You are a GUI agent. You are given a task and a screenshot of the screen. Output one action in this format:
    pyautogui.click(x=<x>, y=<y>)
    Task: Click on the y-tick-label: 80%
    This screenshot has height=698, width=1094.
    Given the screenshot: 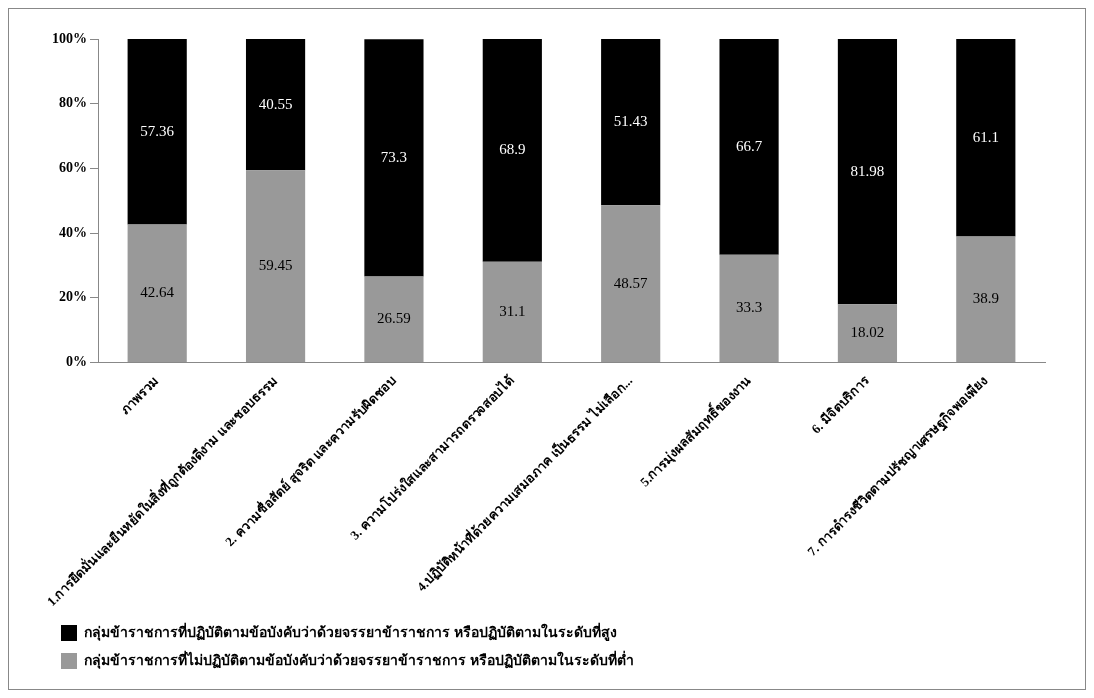 What is the action you would take?
    pyautogui.click(x=73, y=103)
    